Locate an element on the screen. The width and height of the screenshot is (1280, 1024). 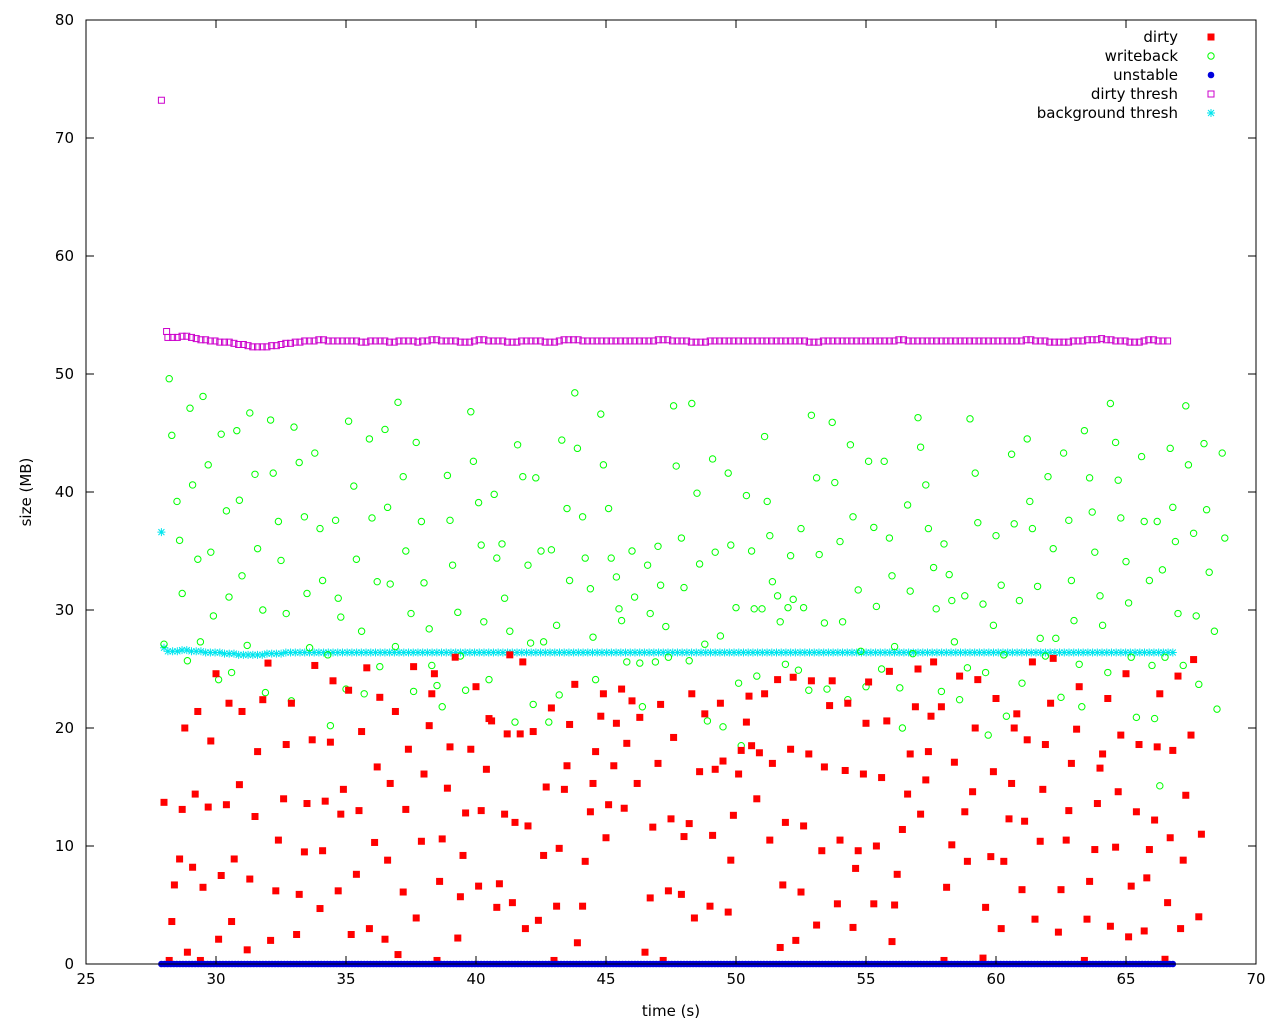
x-tick-label: 50 is located at coordinates (735, 979).